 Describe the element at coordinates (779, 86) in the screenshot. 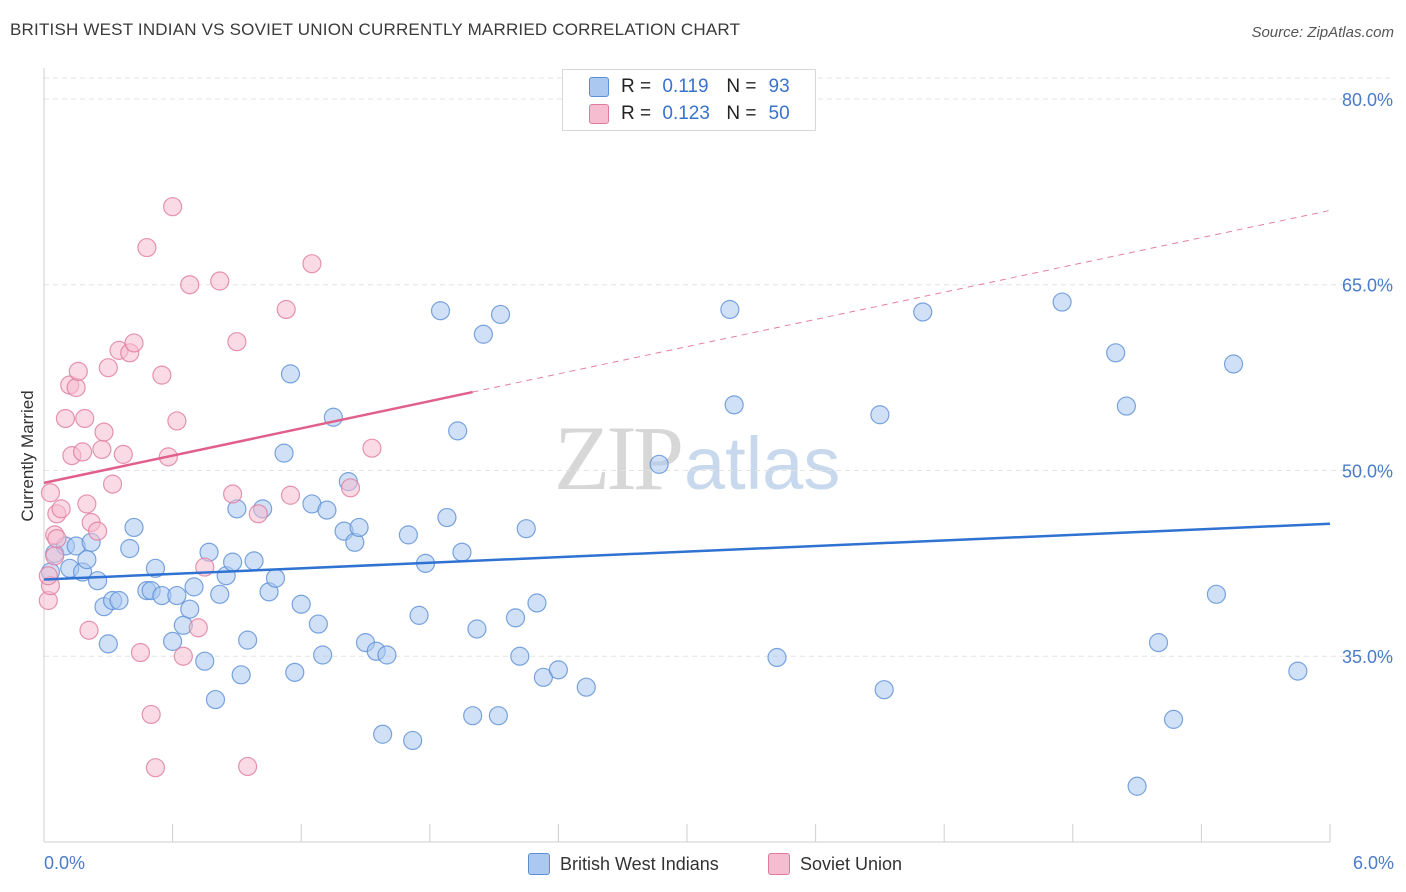

I see `n-value: 93` at that location.